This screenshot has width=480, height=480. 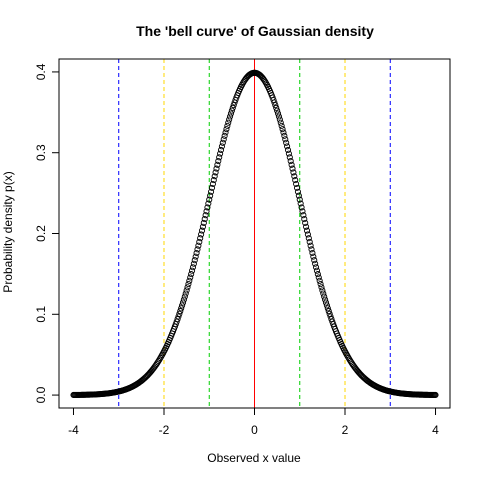 What do you see at coordinates (41, 314) in the screenshot?
I see `y-tick-label: 0.1` at bounding box center [41, 314].